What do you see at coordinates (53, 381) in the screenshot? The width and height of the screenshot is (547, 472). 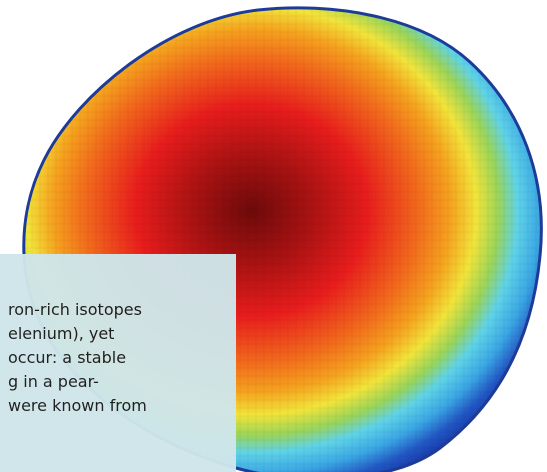 I see `caption-line: g in a pear-` at bounding box center [53, 381].